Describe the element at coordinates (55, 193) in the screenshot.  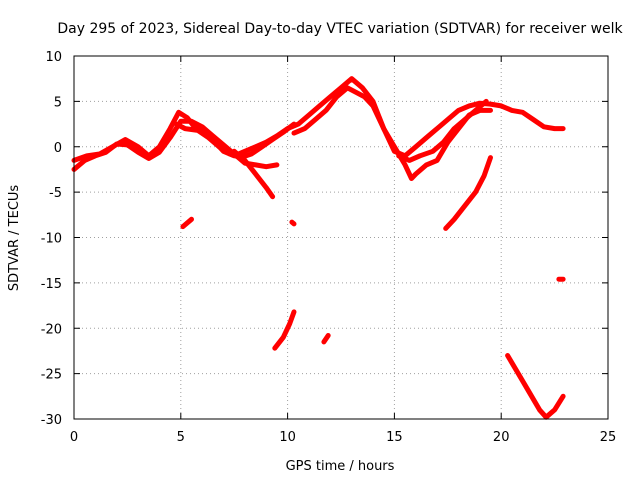
I see `y-tick-label: -5` at that location.